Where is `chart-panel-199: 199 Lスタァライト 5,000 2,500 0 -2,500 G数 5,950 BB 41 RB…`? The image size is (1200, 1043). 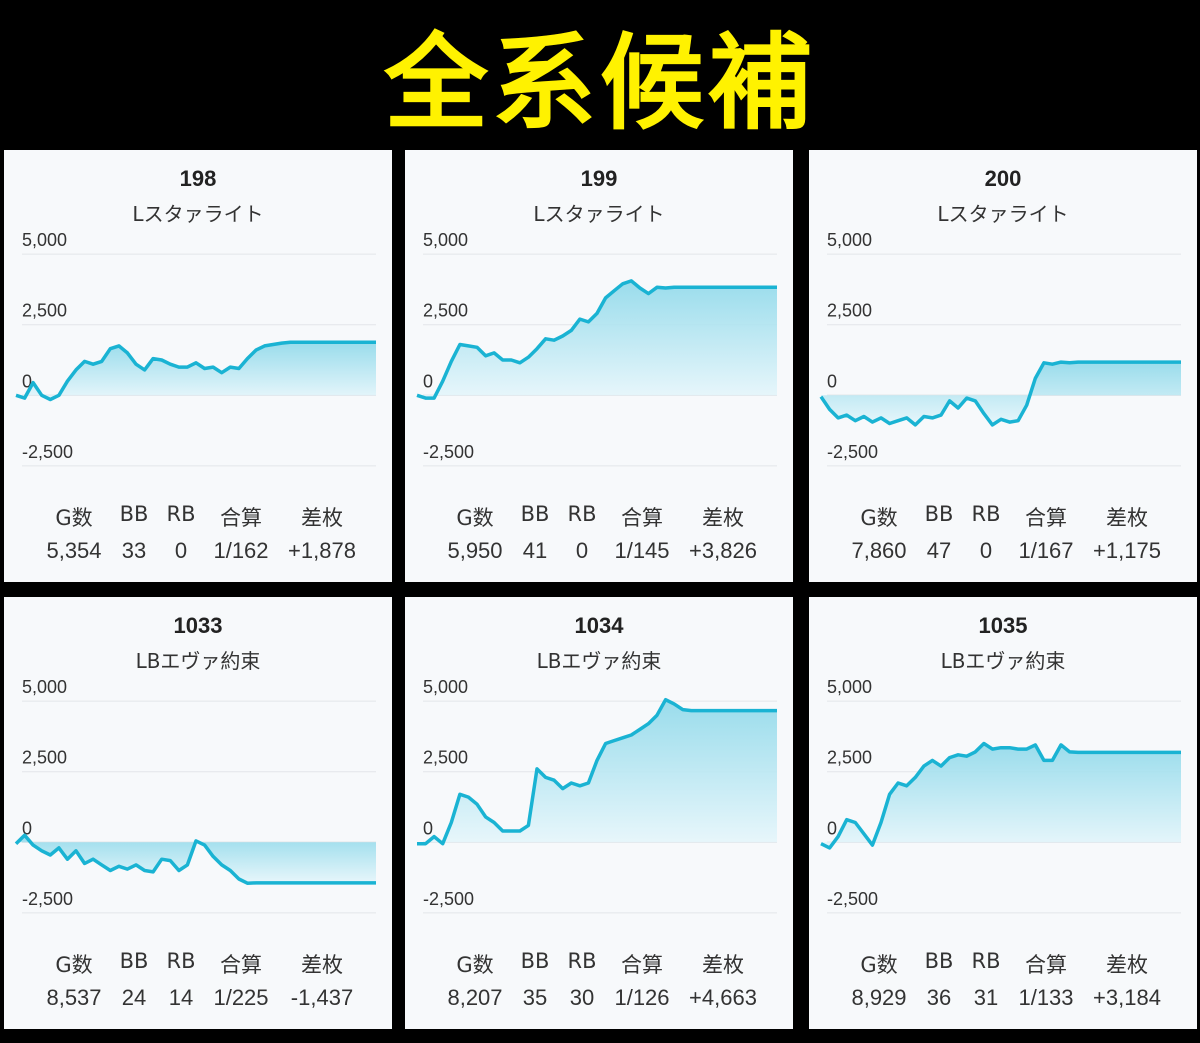
chart-panel-199: 199 Lスタァライト 5,000 2,500 0 -2,500 G数 5,950 BB 41 RB… is located at coordinates (599, 366).